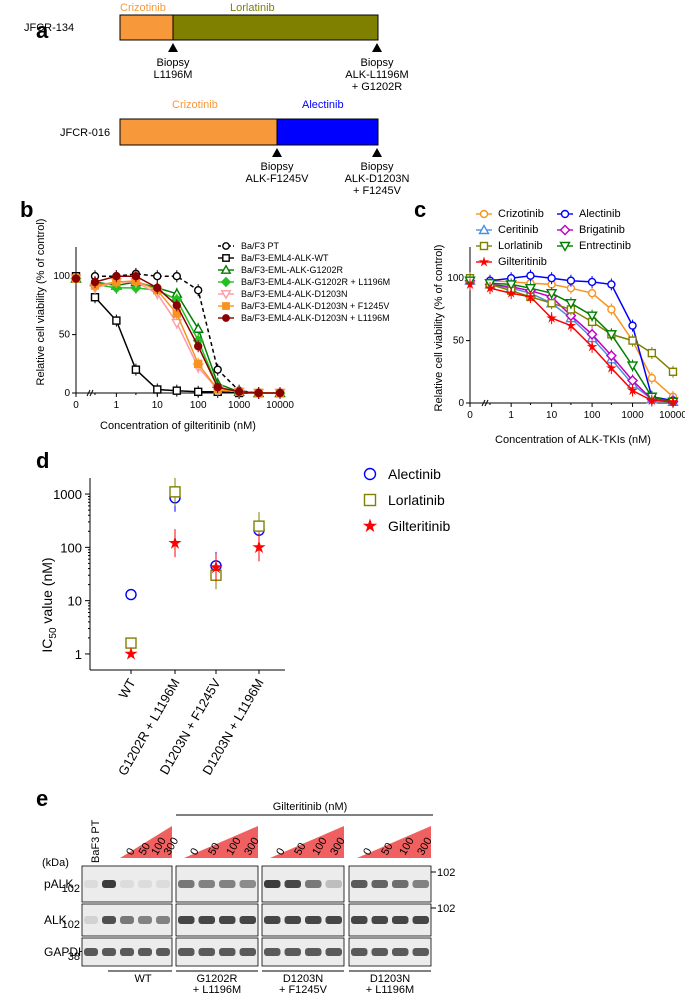 The image size is (685, 994). I want to click on panel-e-label: e, so click(42, 798).